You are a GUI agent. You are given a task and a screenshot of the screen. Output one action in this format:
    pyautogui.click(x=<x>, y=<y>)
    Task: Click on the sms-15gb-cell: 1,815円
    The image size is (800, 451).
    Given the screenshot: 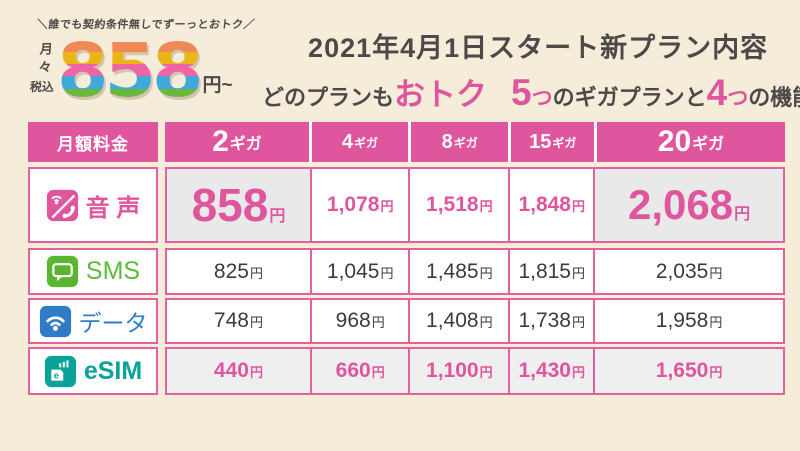 What is the action you would take?
    pyautogui.click(x=550, y=271)
    